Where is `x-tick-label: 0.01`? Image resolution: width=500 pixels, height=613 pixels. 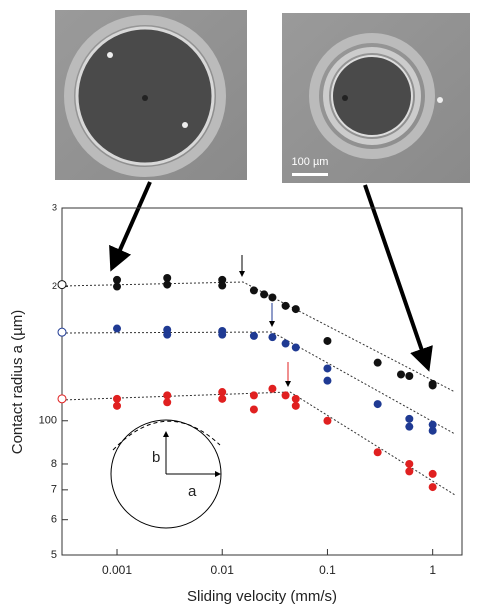 x-tick-label: 0.01 is located at coordinates (223, 570).